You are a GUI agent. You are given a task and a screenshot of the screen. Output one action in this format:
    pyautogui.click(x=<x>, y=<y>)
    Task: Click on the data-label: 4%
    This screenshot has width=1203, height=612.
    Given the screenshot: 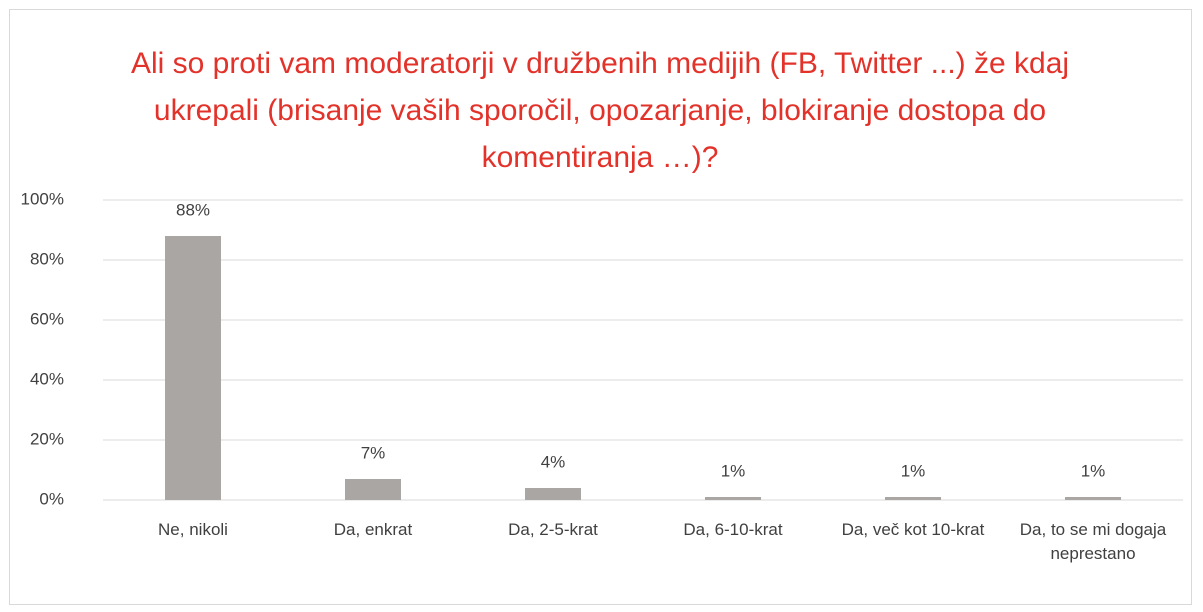 What is the action you would take?
    pyautogui.click(x=553, y=461)
    